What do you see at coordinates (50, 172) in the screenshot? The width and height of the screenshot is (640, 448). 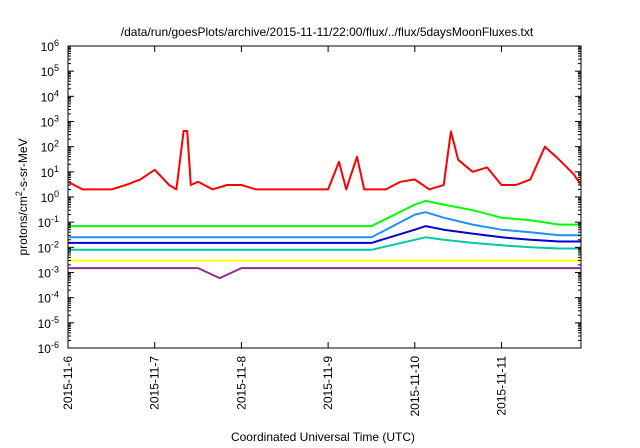 I see `y-tick-label: 10¹` at bounding box center [50, 172].